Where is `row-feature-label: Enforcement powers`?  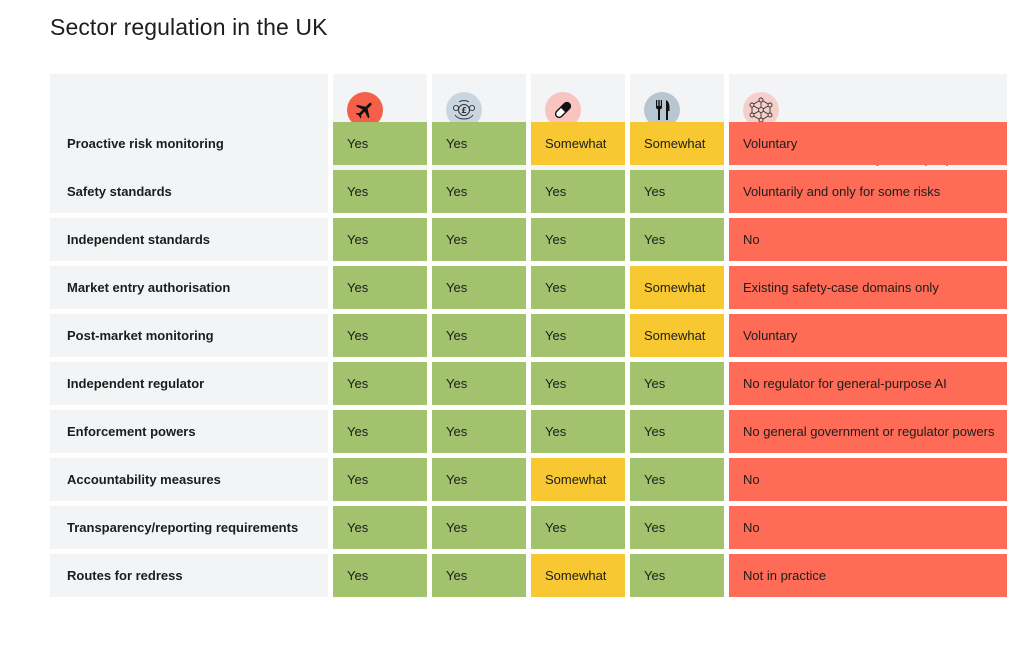
row-feature-label: Enforcement powers is located at coordinates (189, 431).